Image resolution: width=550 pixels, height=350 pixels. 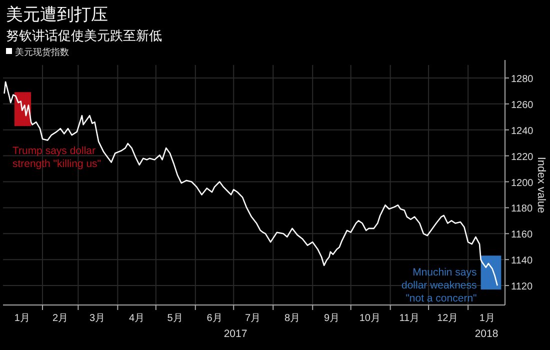 I want to click on x-tick-label: 7月, so click(x=252, y=318).